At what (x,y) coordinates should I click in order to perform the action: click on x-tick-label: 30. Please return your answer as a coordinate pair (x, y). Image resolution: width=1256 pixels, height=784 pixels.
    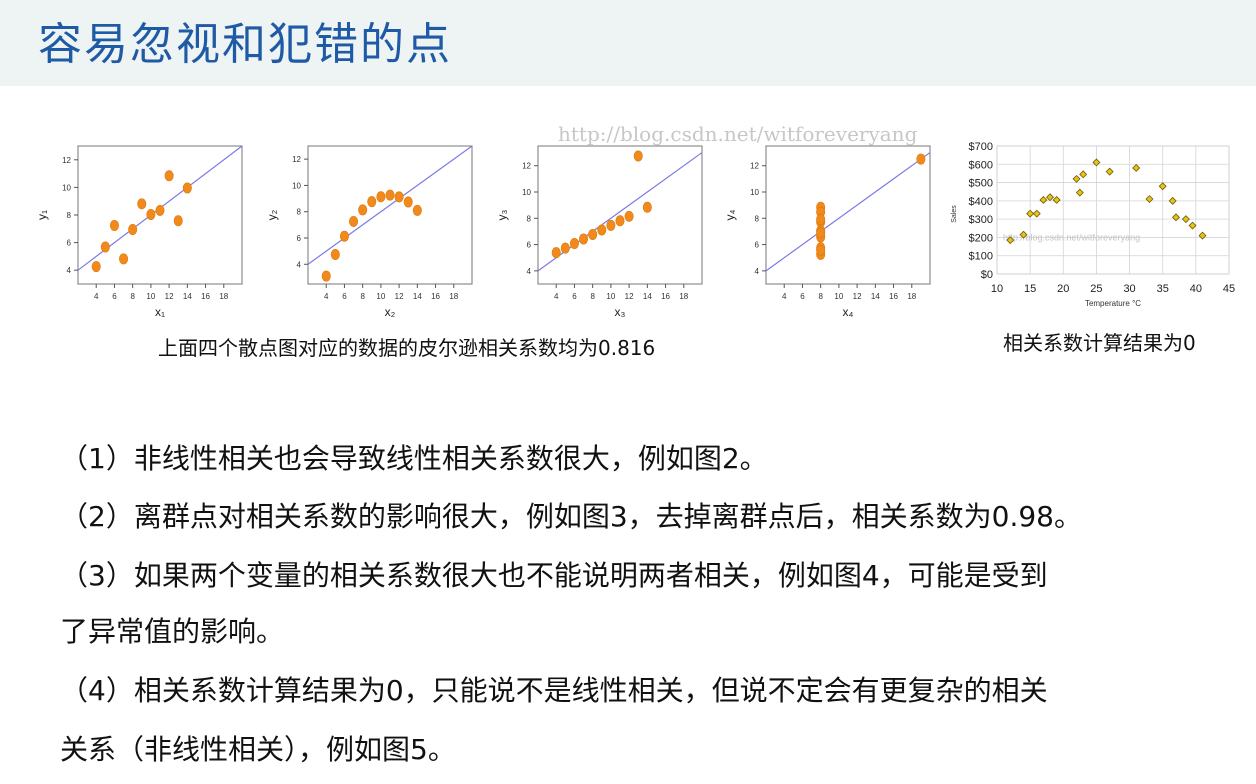
    Looking at the image, I should click on (1129, 289).